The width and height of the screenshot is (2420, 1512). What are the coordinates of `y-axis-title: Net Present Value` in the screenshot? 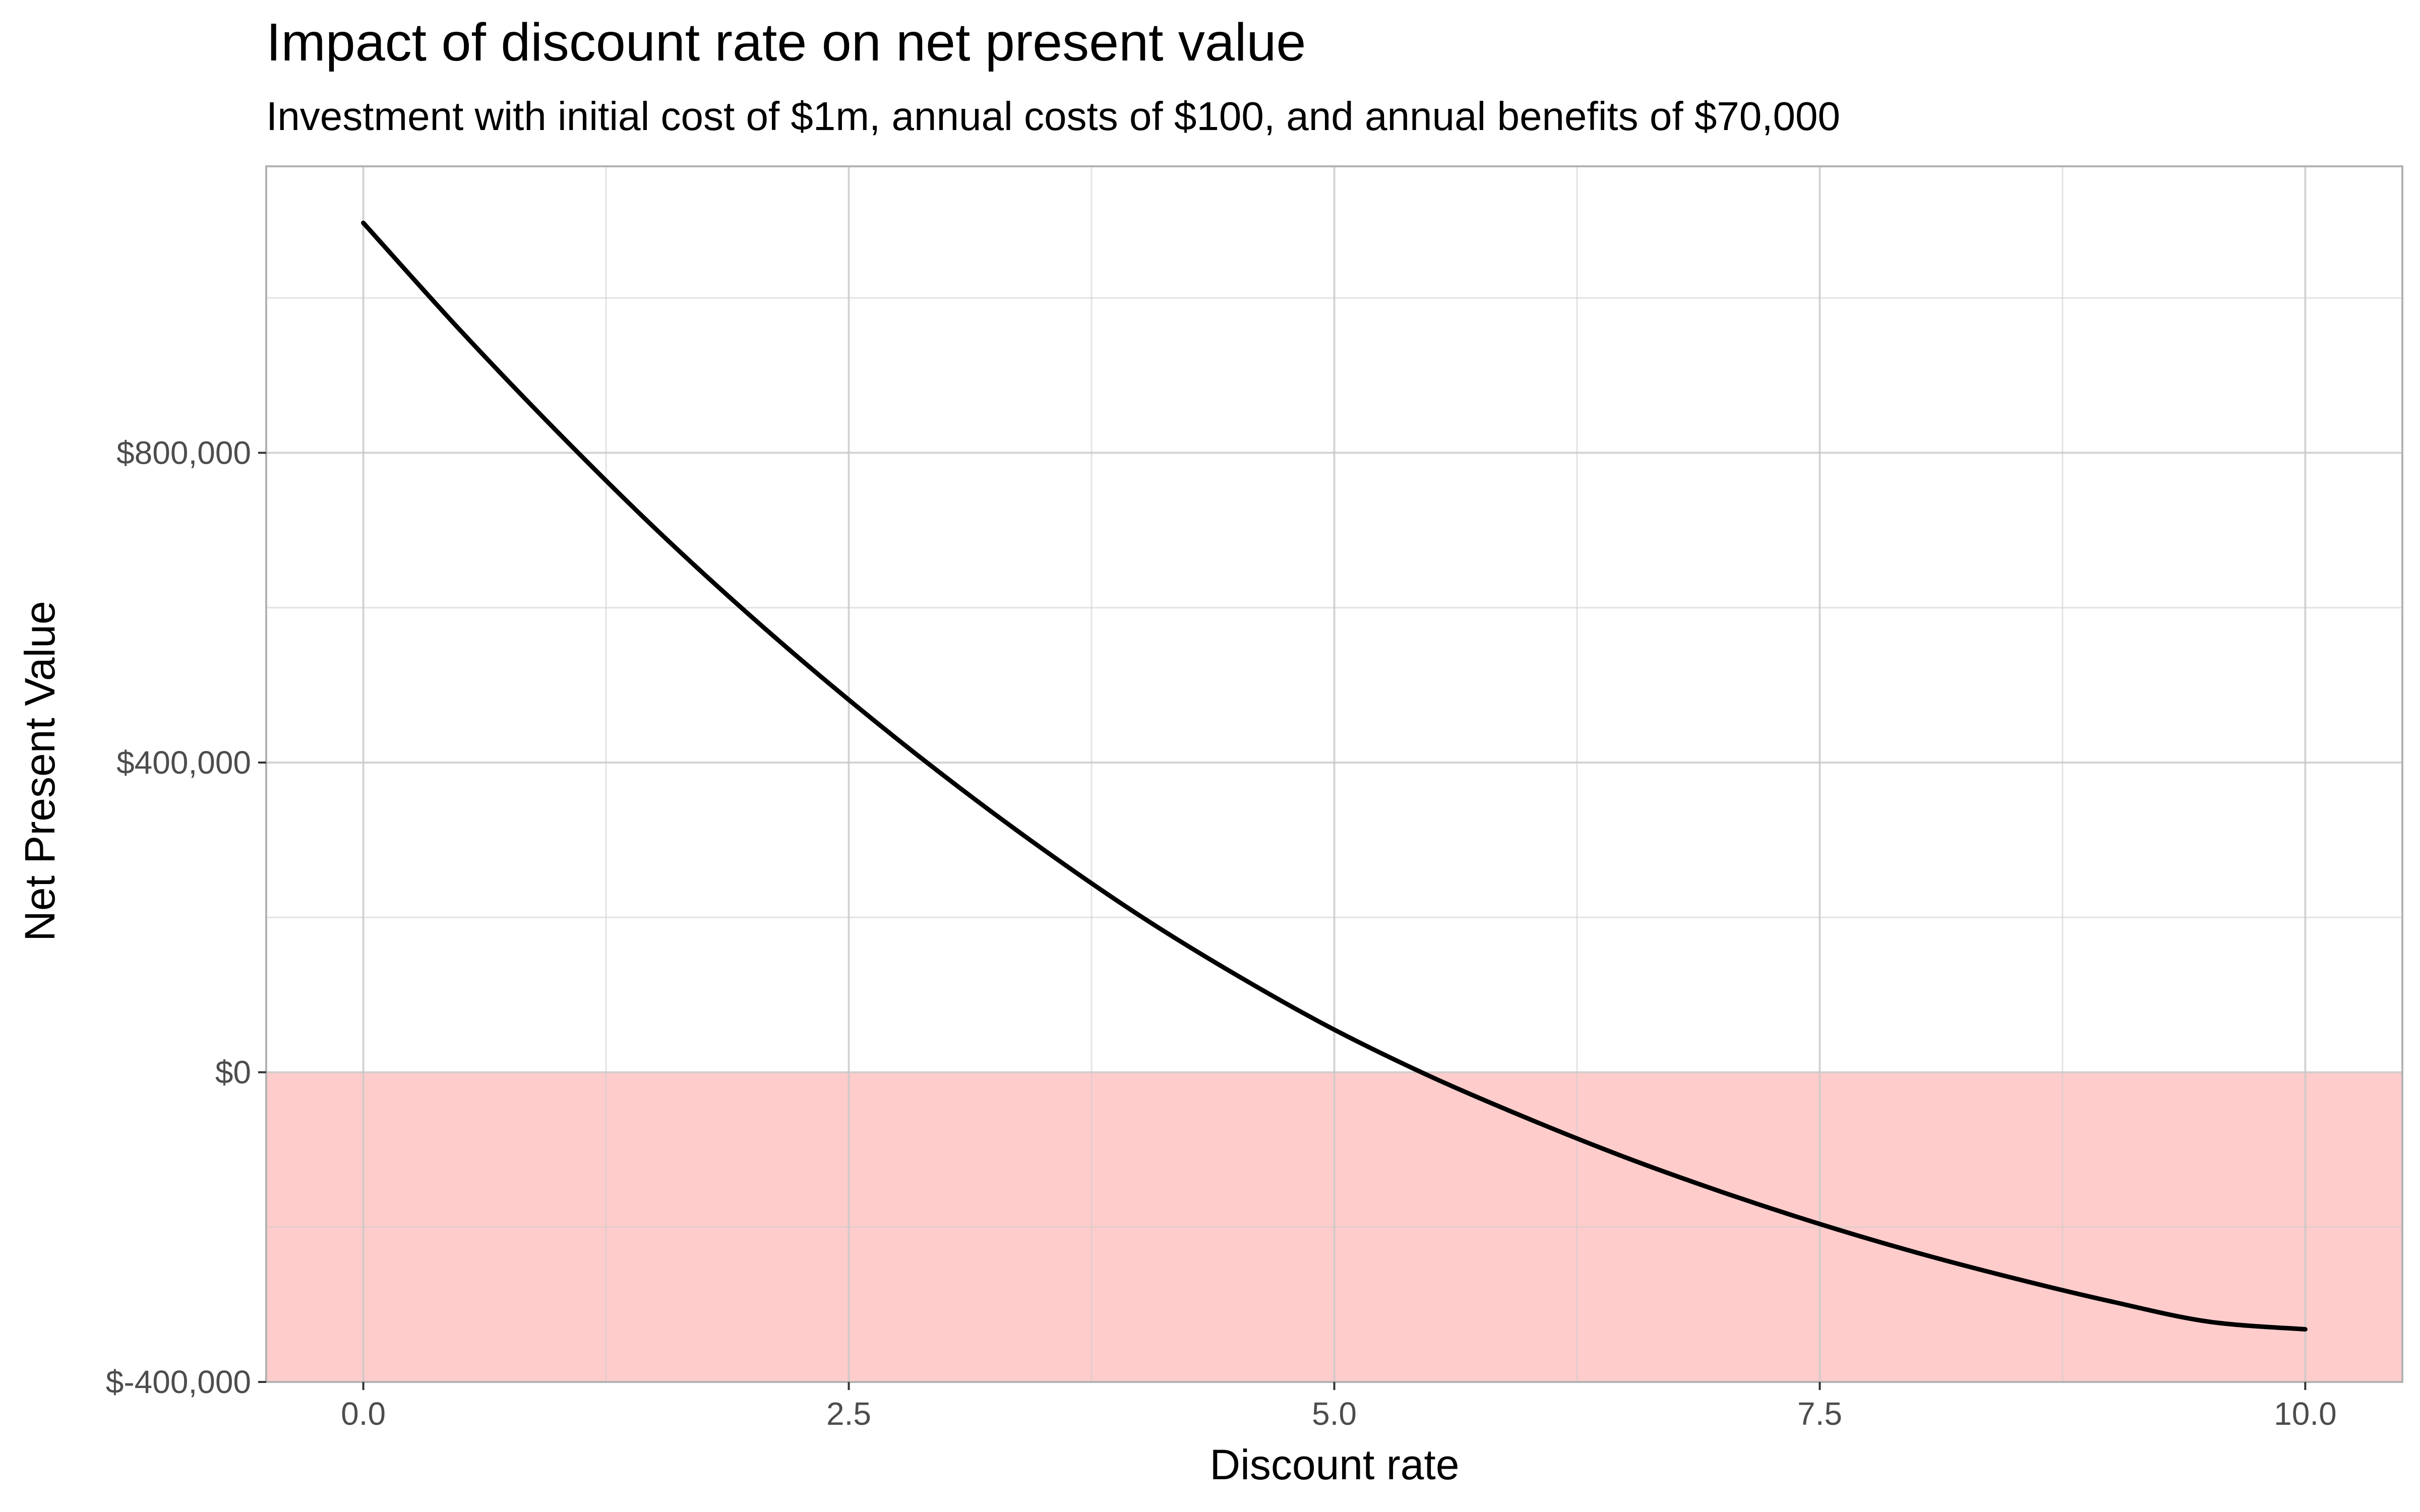 It's located at (40, 771).